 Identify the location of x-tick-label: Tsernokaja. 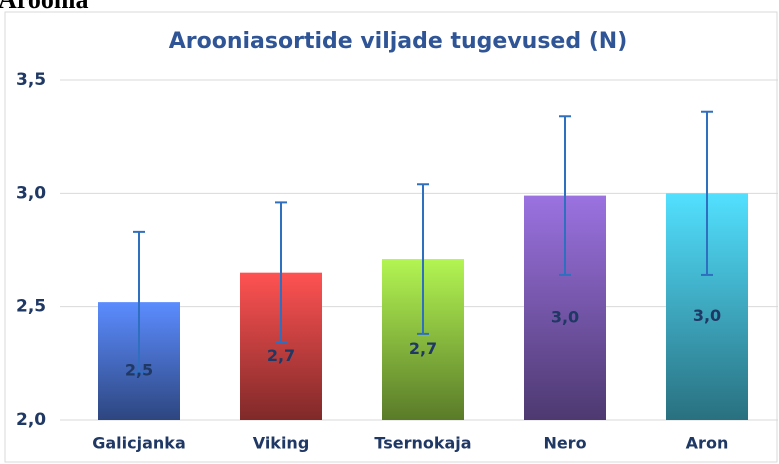
(422, 443).